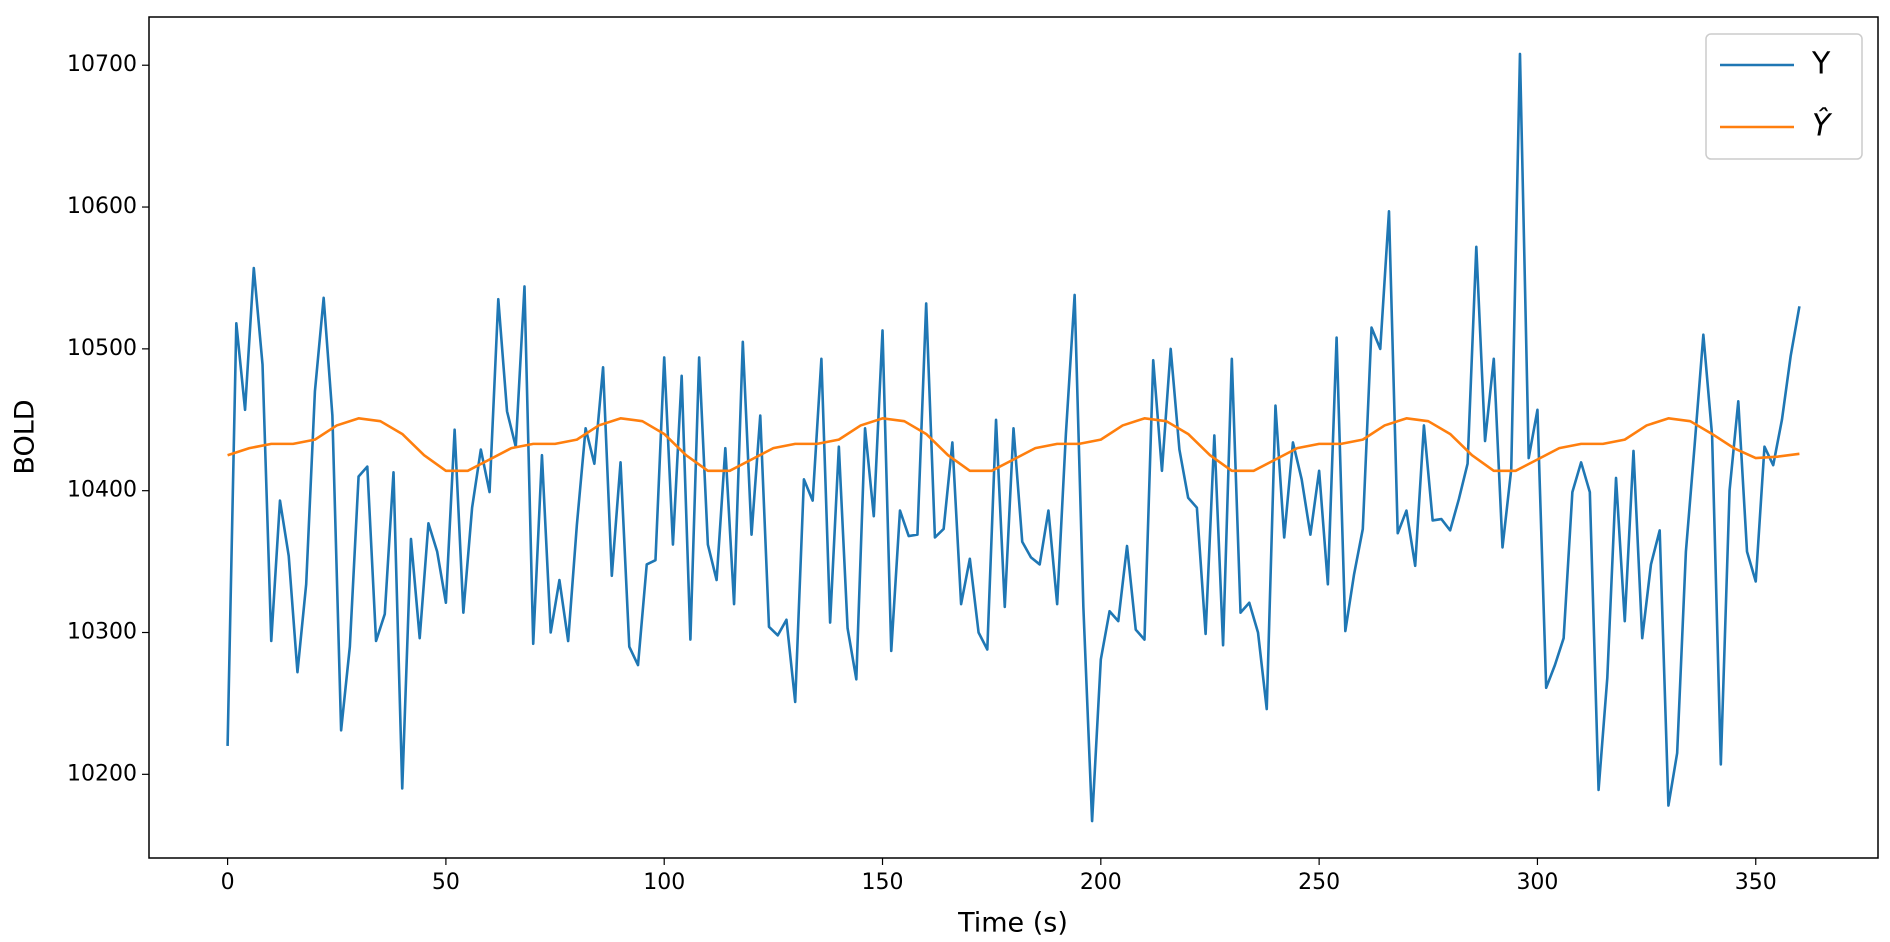 This screenshot has width=1890, height=942. I want to click on legend-box, so click(1784, 96).